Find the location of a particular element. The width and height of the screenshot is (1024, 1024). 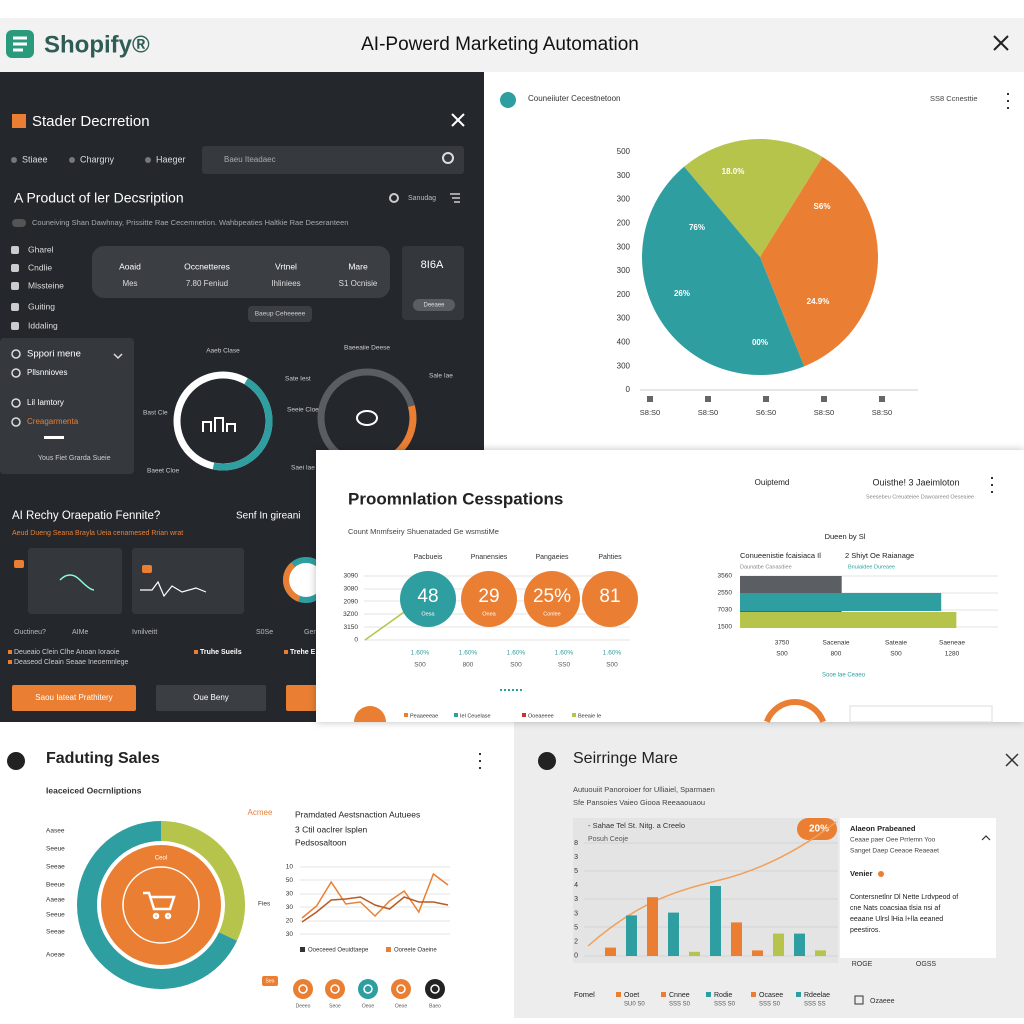

y-tick-label: 10 is located at coordinates (290, 867).